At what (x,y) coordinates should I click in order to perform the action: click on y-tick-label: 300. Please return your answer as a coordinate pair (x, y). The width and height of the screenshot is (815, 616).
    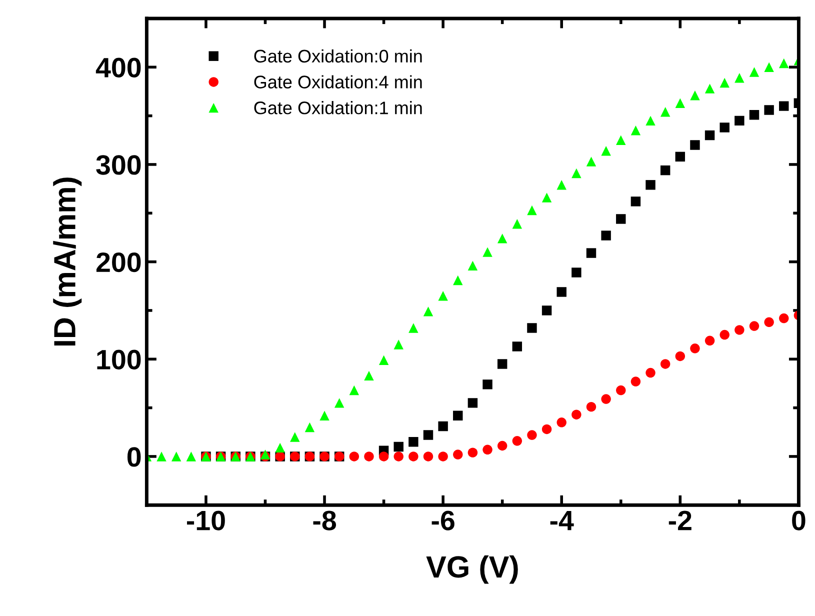
    Looking at the image, I should click on (118, 165).